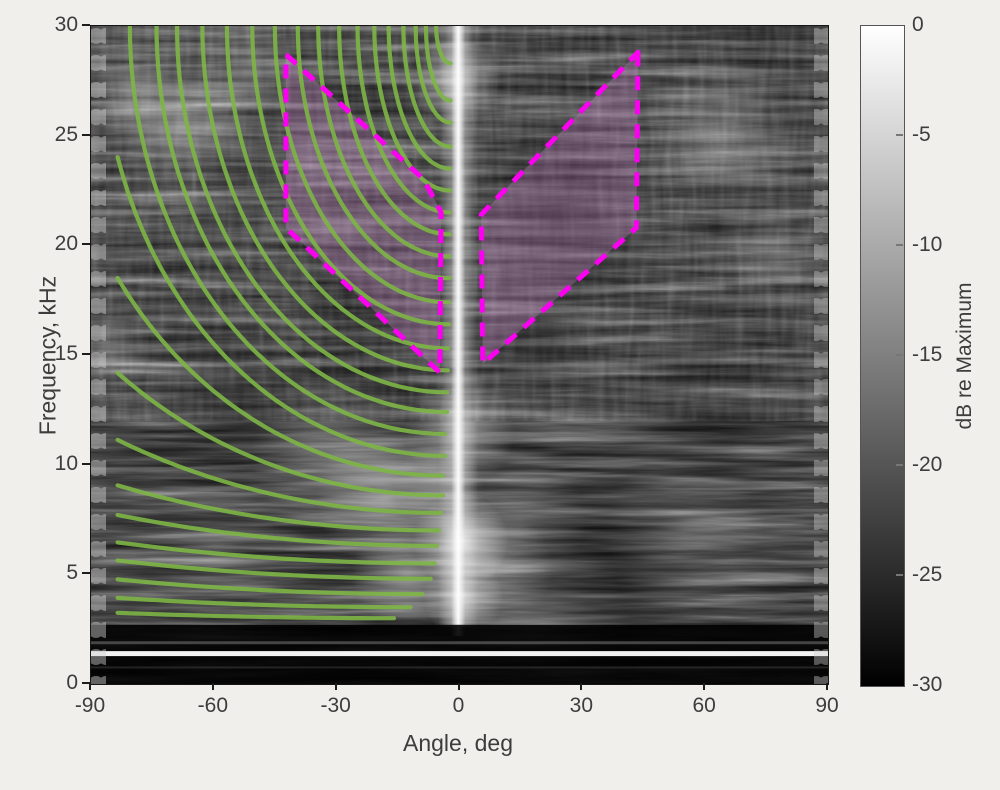 This screenshot has width=1000, height=790. Describe the element at coordinates (927, 684) in the screenshot. I see `colorbar-tick-label: -30` at that location.